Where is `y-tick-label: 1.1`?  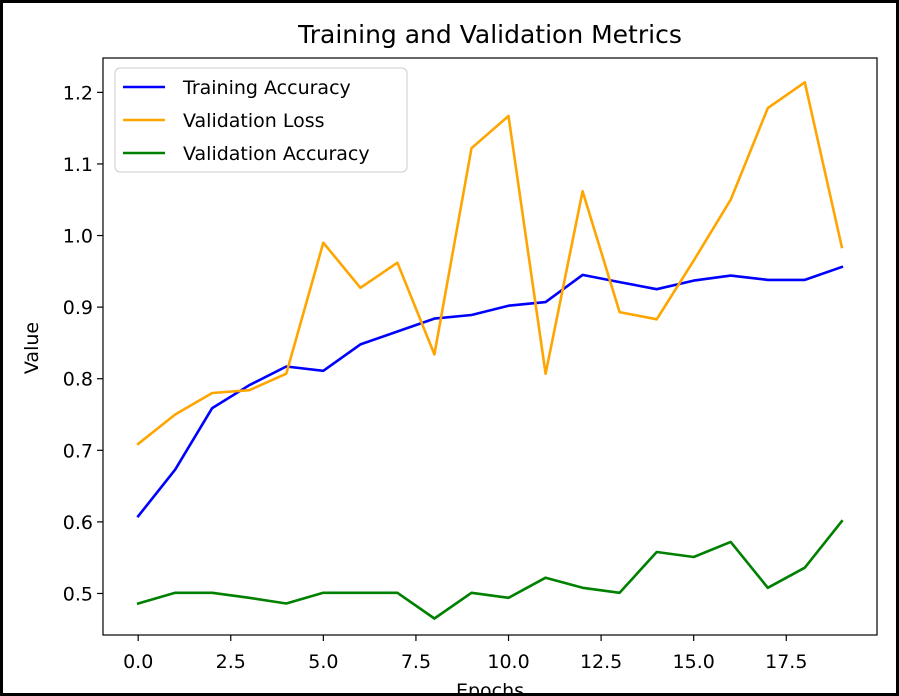 y-tick-label: 1.1 is located at coordinates (78, 165).